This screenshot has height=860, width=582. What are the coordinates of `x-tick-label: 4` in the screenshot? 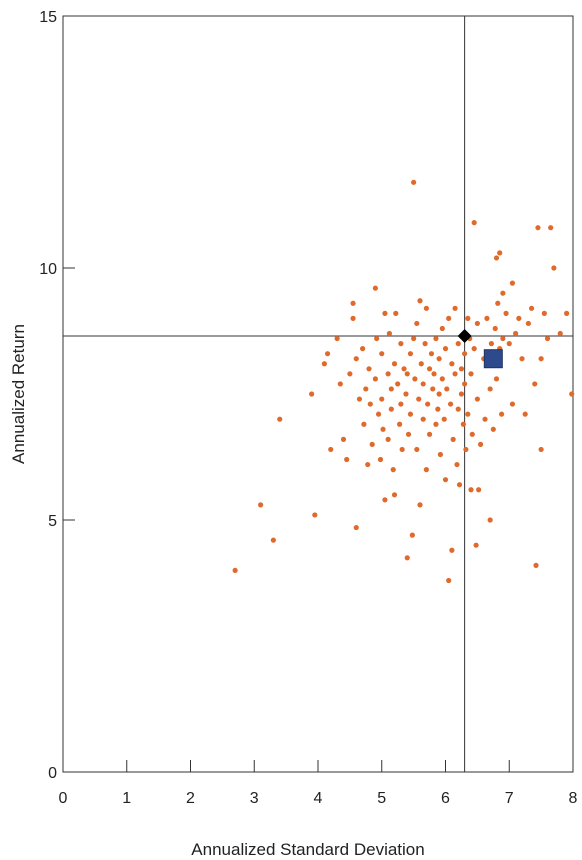 It's located at (318, 798).